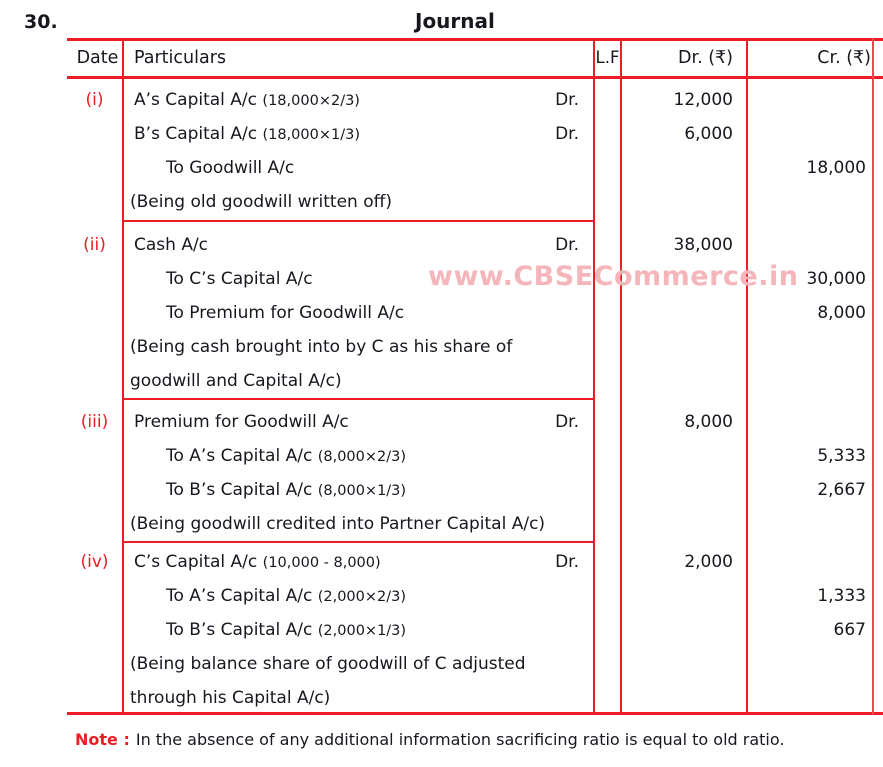 This screenshot has height=767, width=883. I want to click on entry-cr-cell: 5,333 2,667, so click(810, 471).